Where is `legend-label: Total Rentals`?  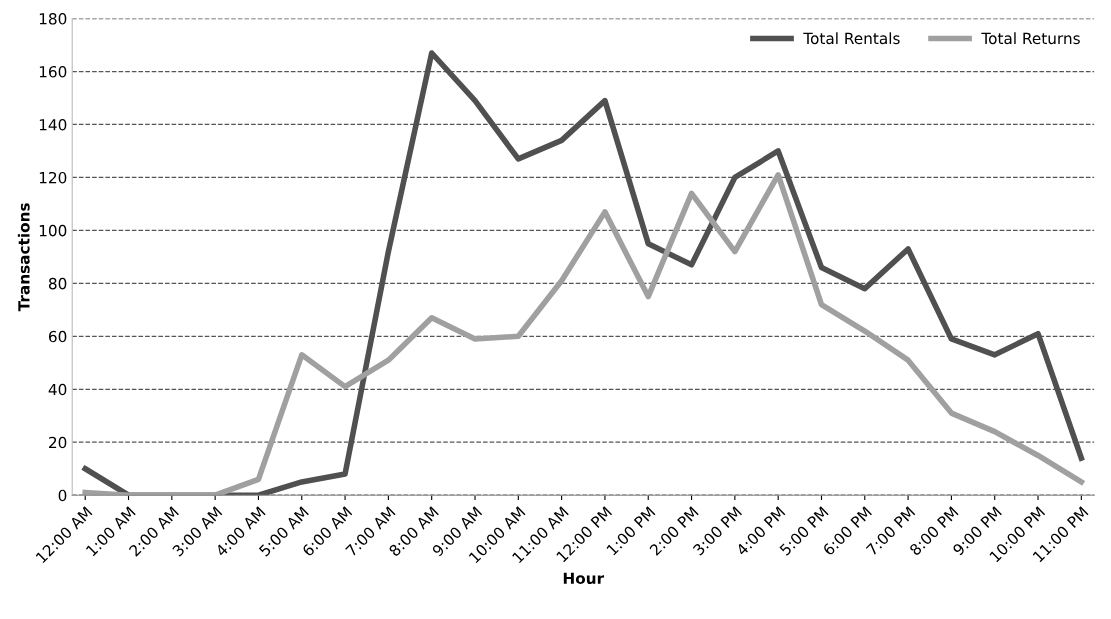
legend-label: Total Rentals is located at coordinates (851, 38).